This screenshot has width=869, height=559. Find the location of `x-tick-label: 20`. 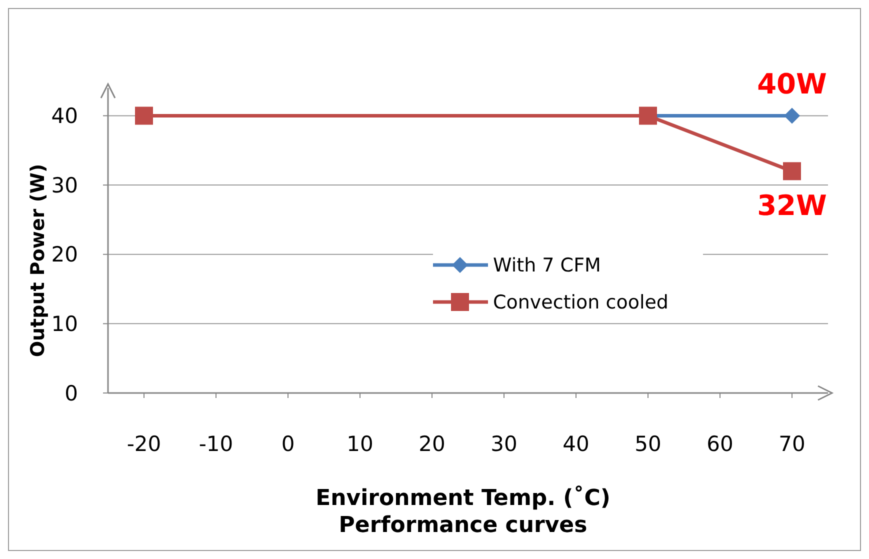

x-tick-label: 20 is located at coordinates (432, 444).